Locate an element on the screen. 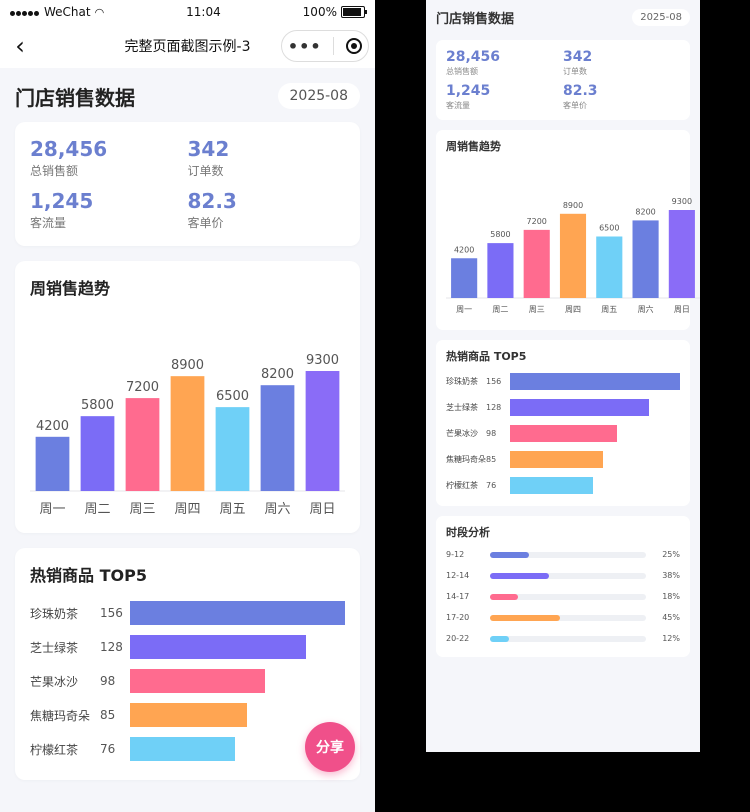 This screenshot has height=812, width=750. preview-date-chip: 2025-08 is located at coordinates (661, 17).